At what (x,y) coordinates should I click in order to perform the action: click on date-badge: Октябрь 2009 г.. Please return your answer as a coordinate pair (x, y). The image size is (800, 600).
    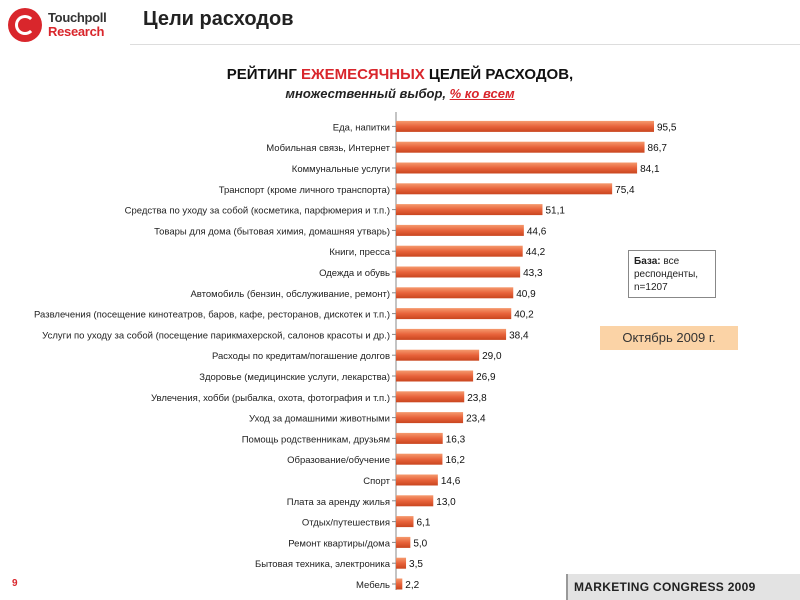
    Looking at the image, I should click on (669, 338).